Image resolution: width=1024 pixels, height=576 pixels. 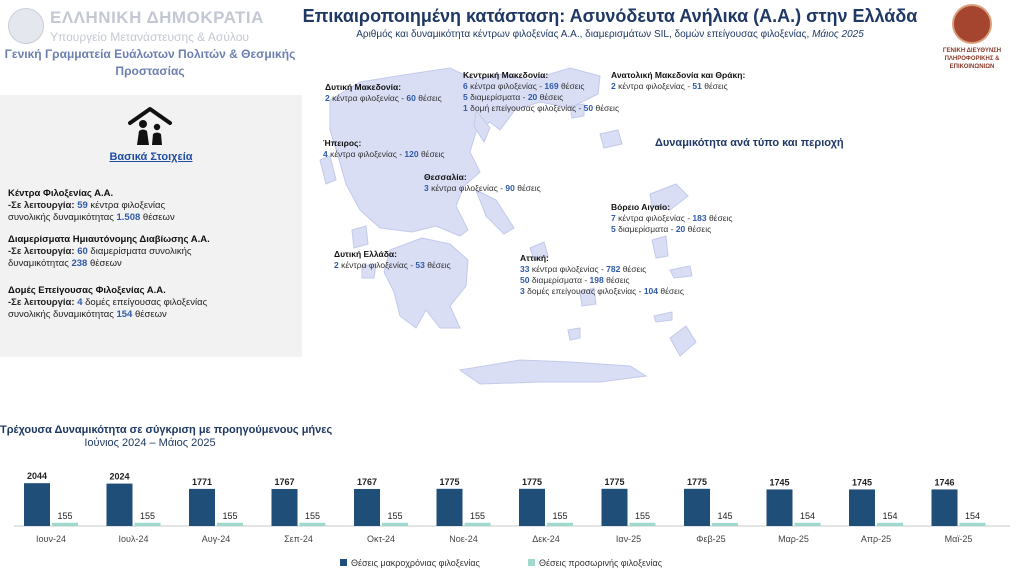 I want to click on corfu, so click(x=328, y=170).